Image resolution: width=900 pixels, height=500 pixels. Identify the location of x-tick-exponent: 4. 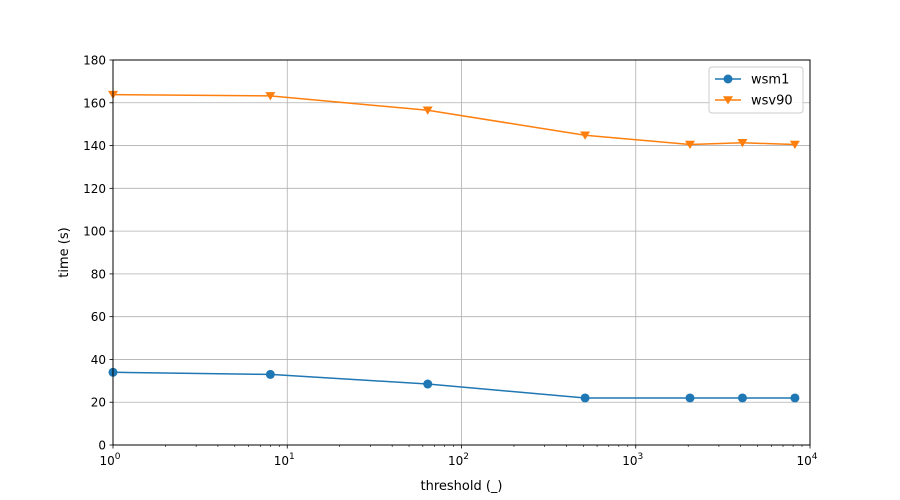
(815, 457).